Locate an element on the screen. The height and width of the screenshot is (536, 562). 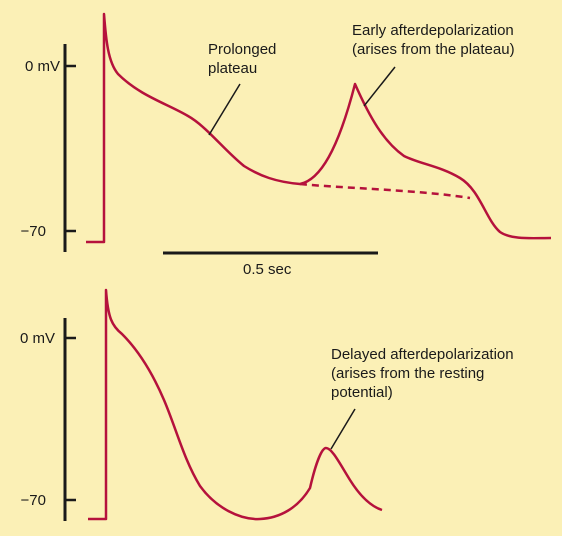
bottom-zero-mv-label: 0 mV is located at coordinates (37, 338).